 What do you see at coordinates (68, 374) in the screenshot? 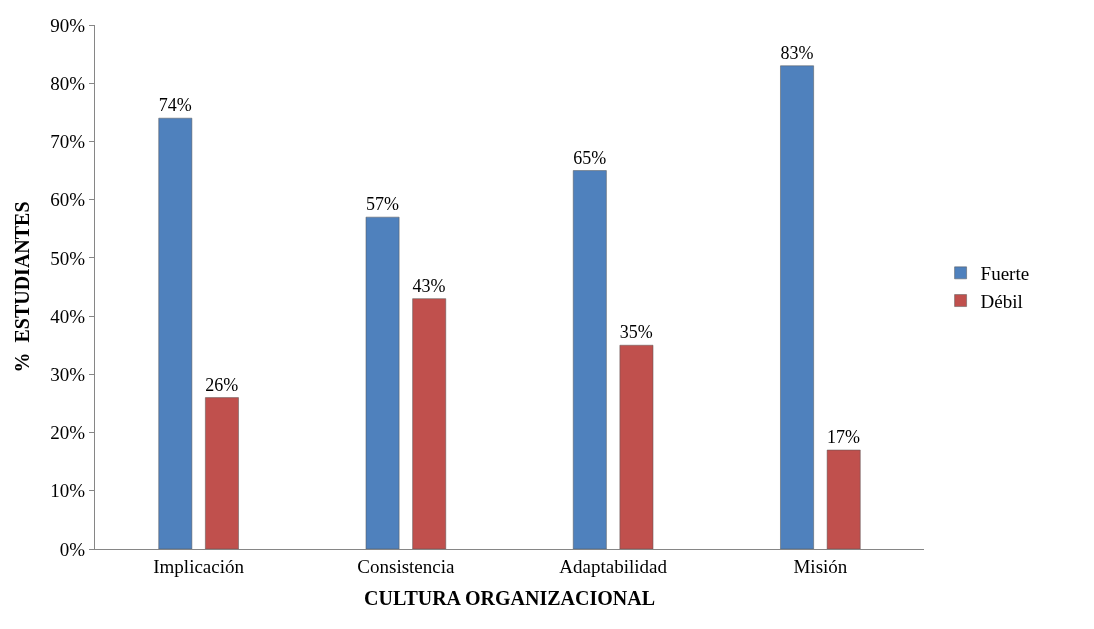
I see `y-tick-label: 30%` at bounding box center [68, 374].